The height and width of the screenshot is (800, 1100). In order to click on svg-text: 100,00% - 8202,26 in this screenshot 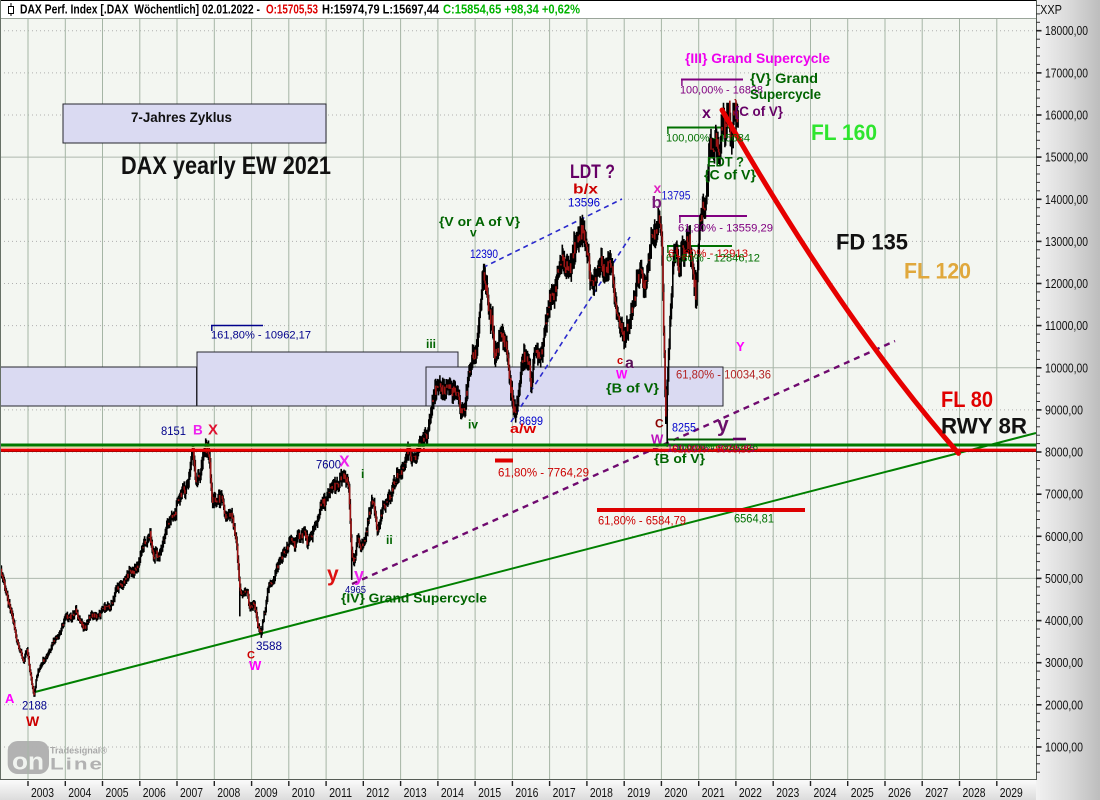, I will do `click(717, 447)`.